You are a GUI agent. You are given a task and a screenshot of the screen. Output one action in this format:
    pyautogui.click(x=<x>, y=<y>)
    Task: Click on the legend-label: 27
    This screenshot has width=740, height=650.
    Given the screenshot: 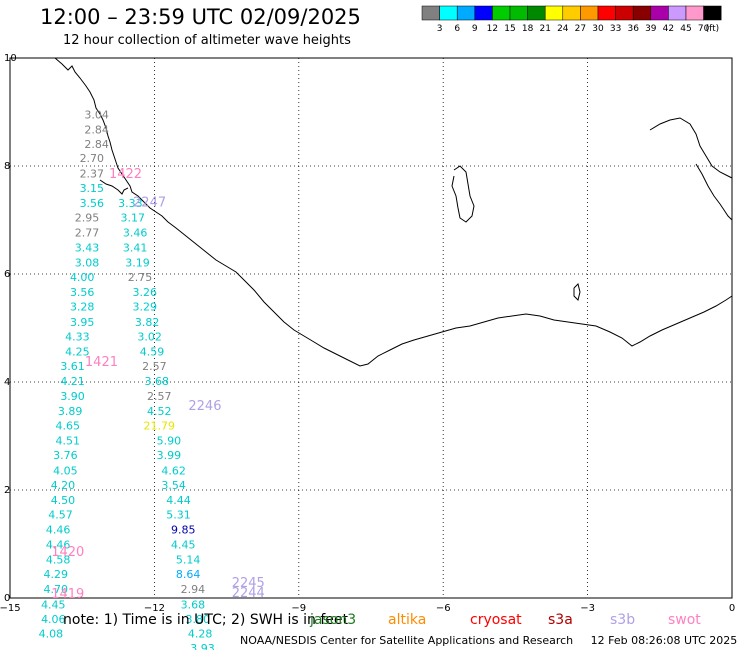 What is the action you would take?
    pyautogui.click(x=580, y=29)
    